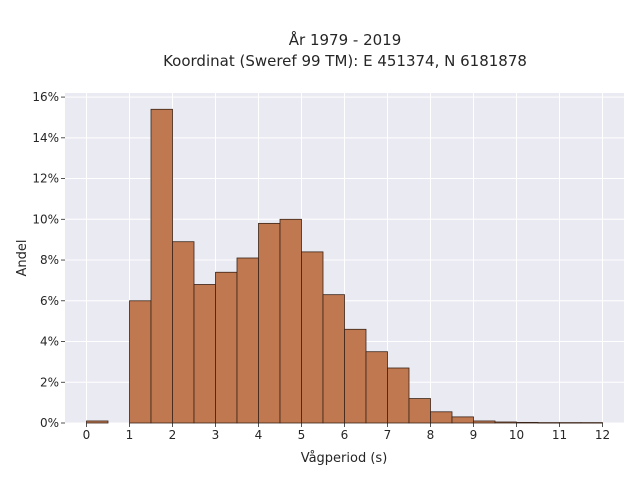 The height and width of the screenshot is (480, 640). I want to click on y-axis-ticks: 0% 2% 4% 6% 8% 10% 12% 14% 16%, so click(48, 260).